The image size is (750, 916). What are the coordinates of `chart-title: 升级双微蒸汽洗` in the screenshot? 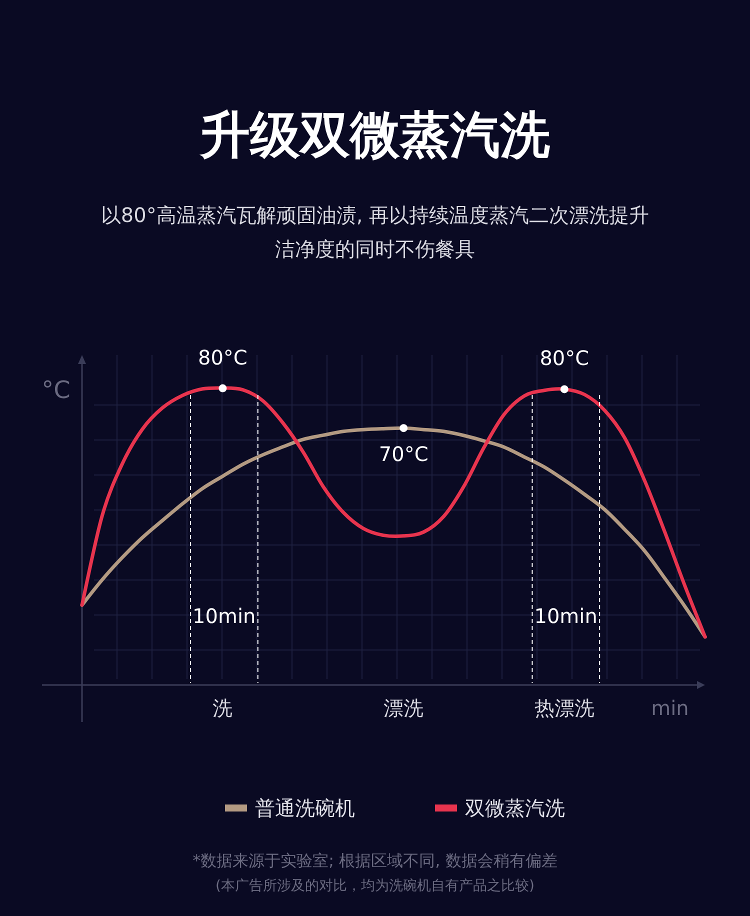 It's located at (375, 135).